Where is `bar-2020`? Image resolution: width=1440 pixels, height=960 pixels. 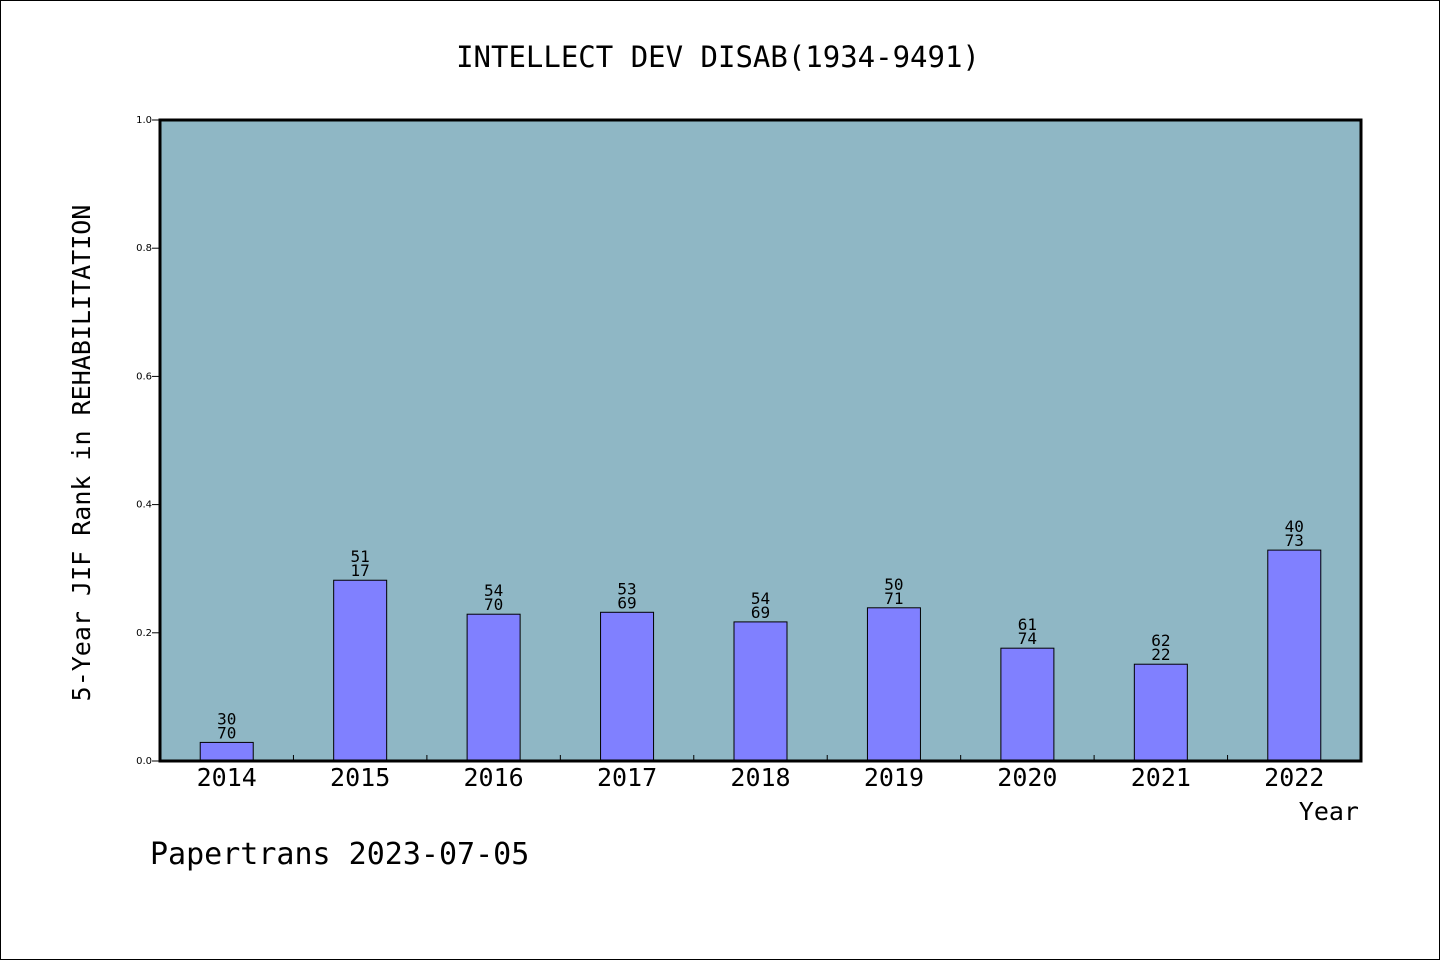
bar-2020 is located at coordinates (1027, 704).